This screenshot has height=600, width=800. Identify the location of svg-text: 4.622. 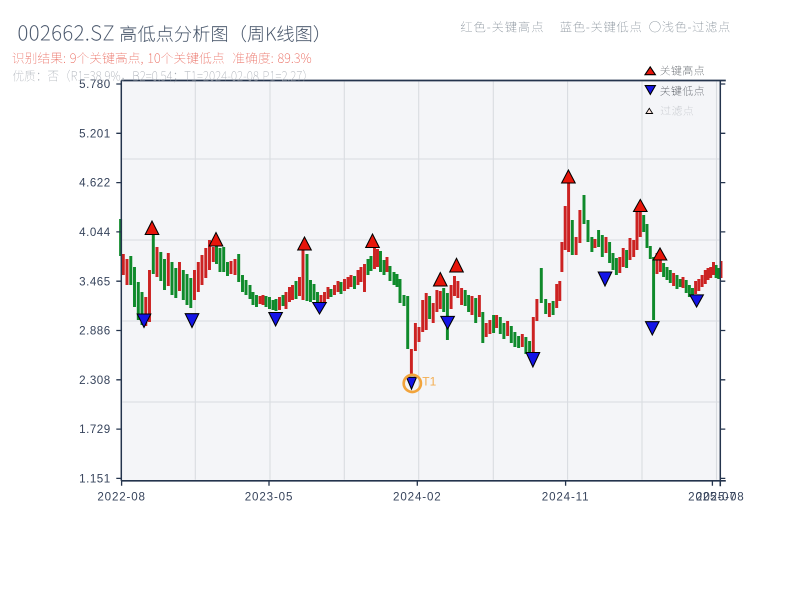
(95, 183).